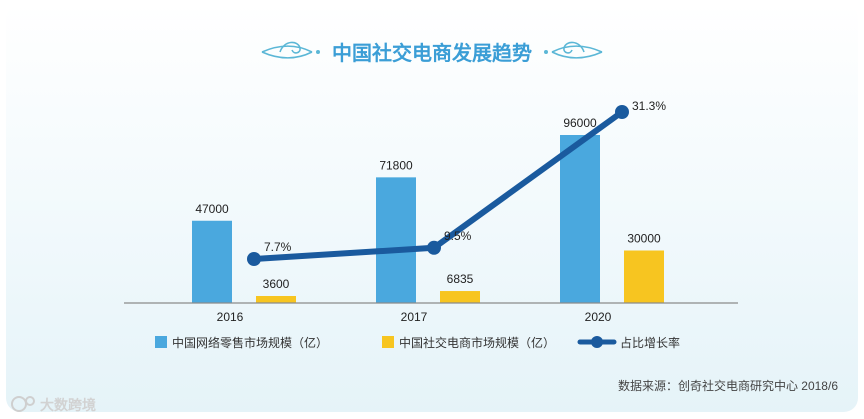  Describe the element at coordinates (276, 299) in the screenshot. I see `bar-social-2016` at that location.